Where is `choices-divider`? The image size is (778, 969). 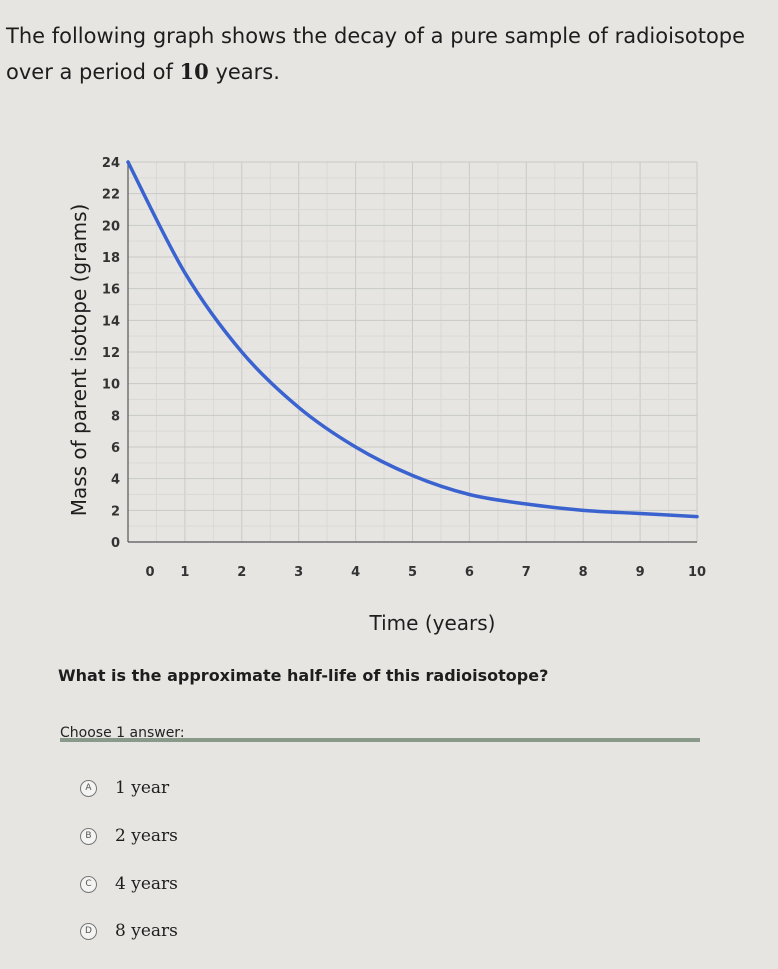
choices-divider is located at coordinates (380, 740).